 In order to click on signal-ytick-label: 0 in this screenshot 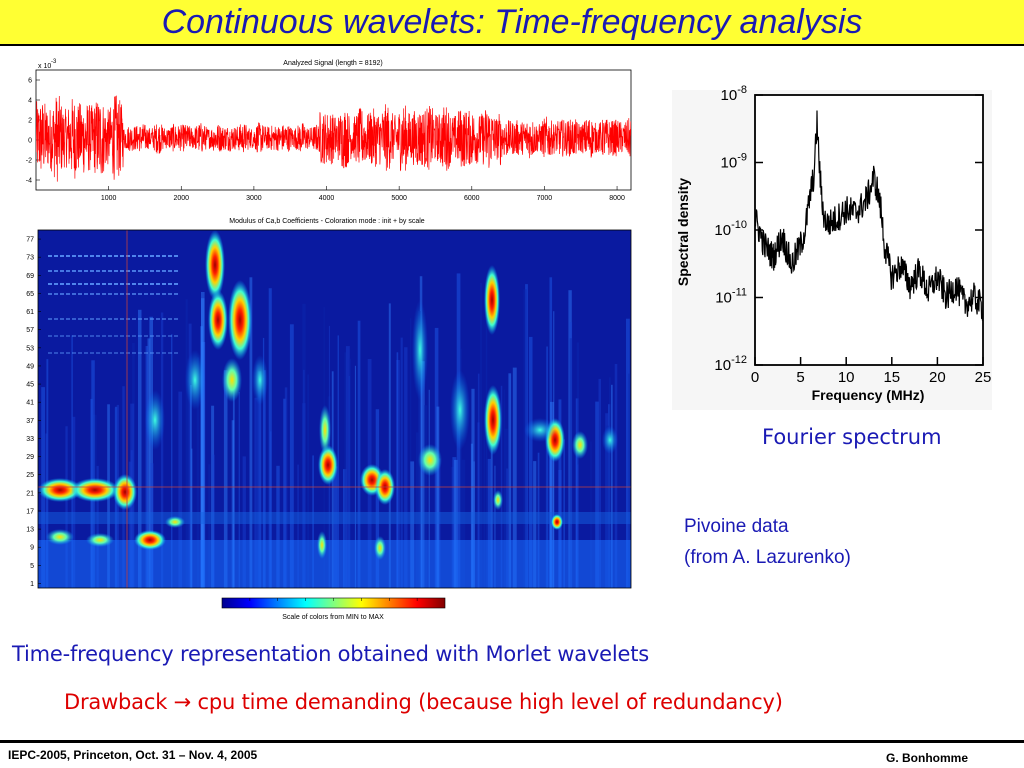, I will do `click(30, 141)`.